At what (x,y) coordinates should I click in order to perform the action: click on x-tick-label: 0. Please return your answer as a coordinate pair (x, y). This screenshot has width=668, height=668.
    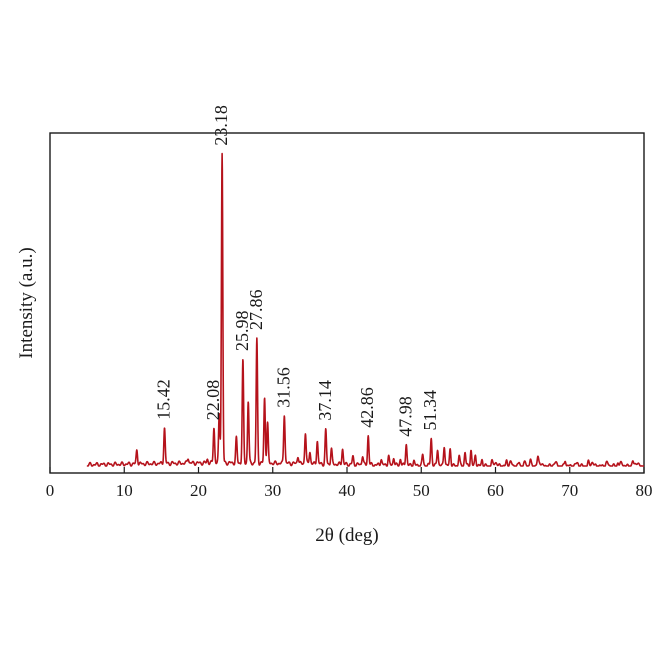
    Looking at the image, I should click on (50, 490).